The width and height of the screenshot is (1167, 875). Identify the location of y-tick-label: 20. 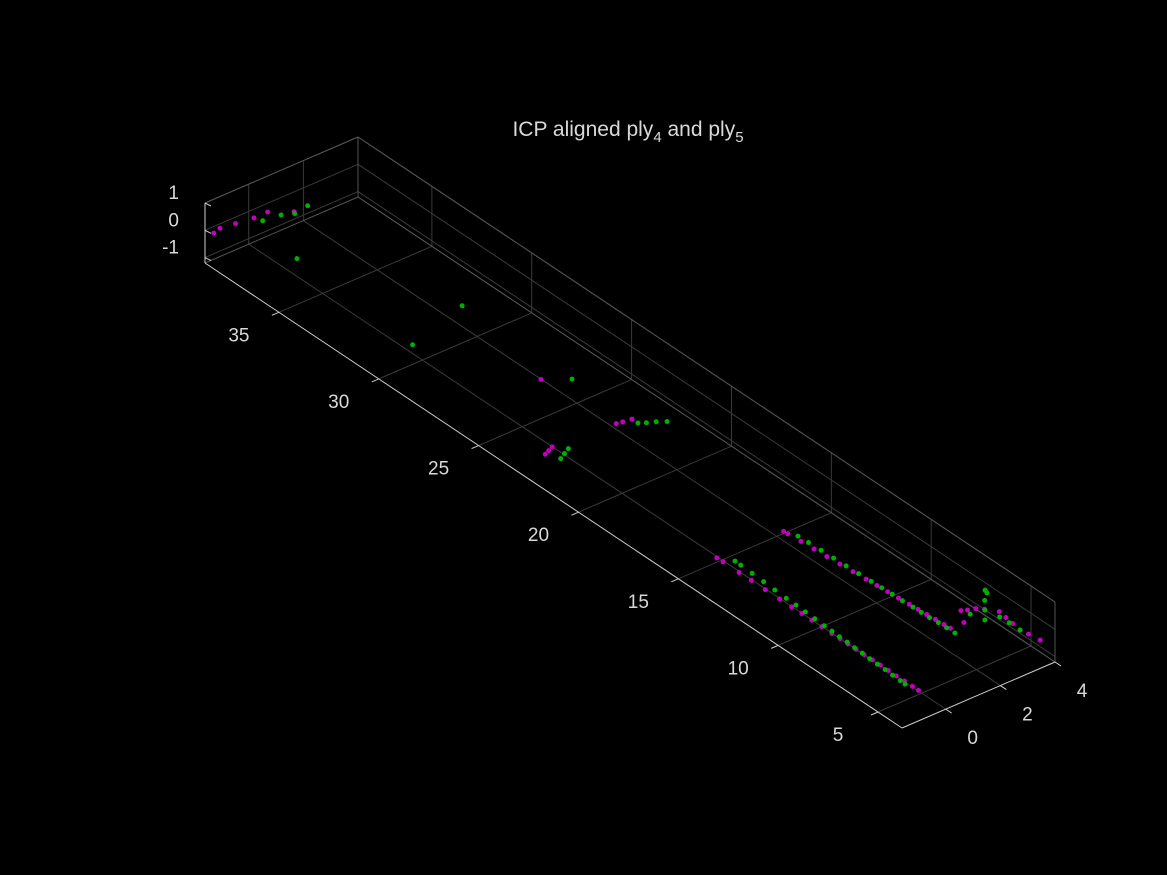
(538, 535).